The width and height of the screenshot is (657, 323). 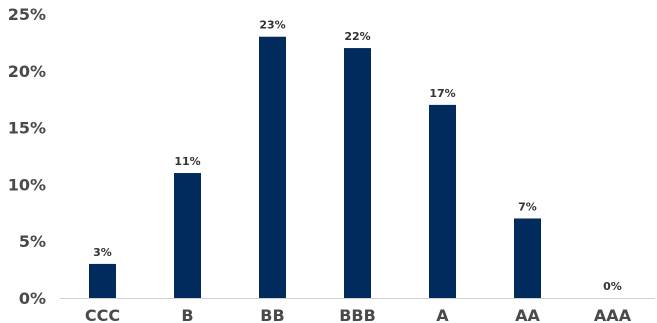 I want to click on y-tick-label: 15%, so click(x=27, y=128).